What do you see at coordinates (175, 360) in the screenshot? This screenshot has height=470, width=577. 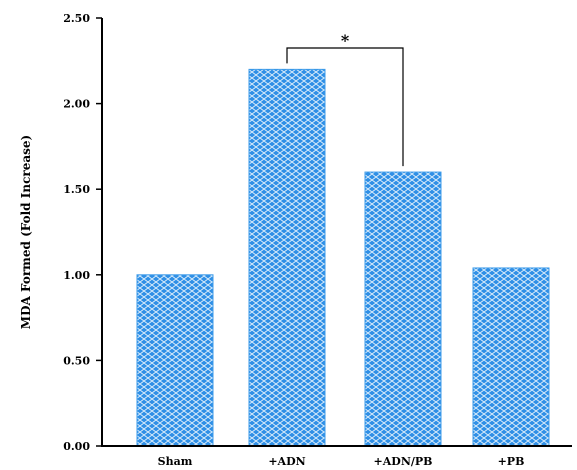 I see `bar-sham` at bounding box center [175, 360].